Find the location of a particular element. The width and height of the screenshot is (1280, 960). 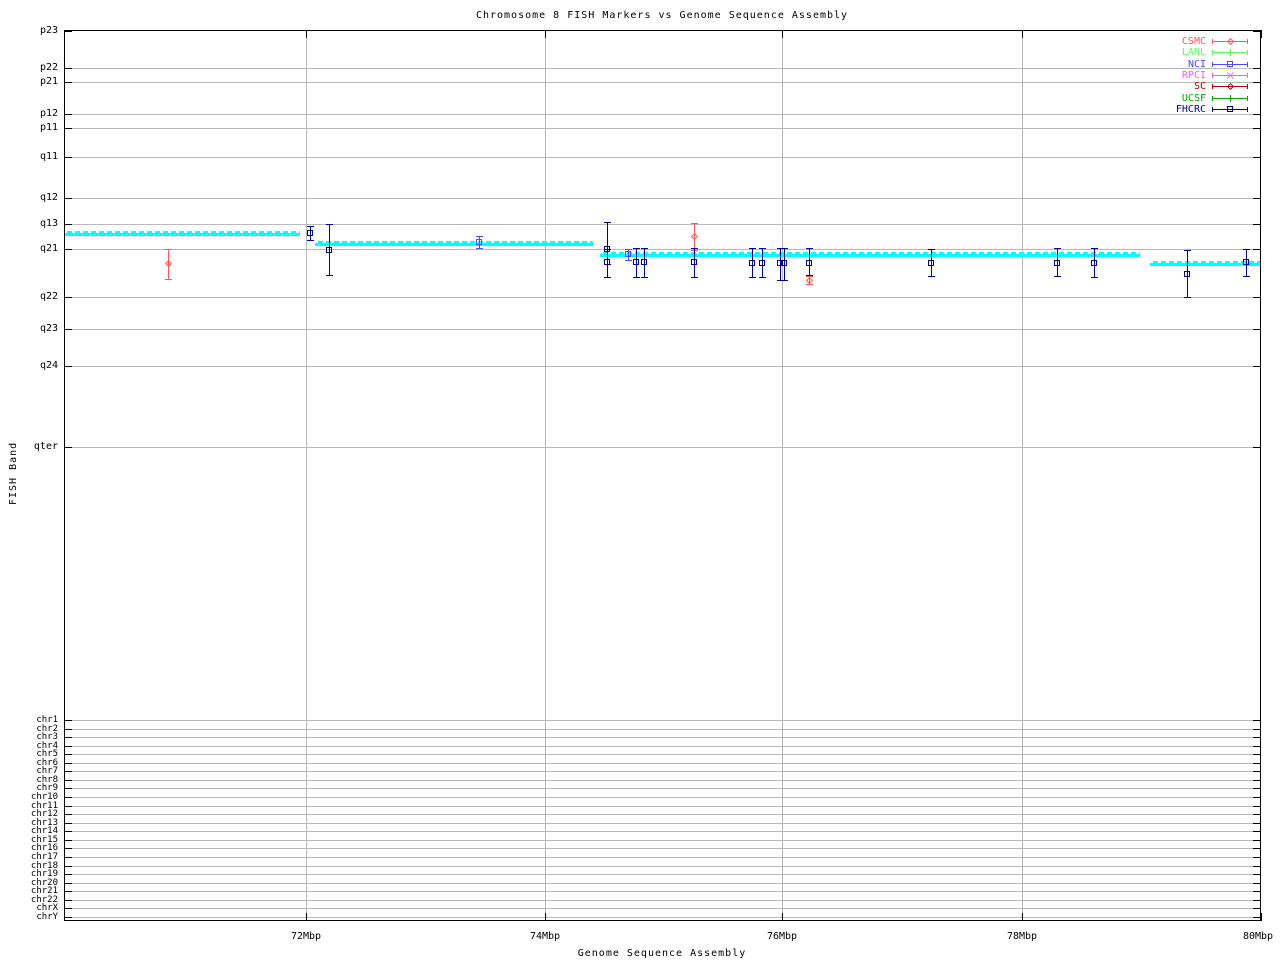

chromosome-tick-label: chr22 is located at coordinates (44, 900).